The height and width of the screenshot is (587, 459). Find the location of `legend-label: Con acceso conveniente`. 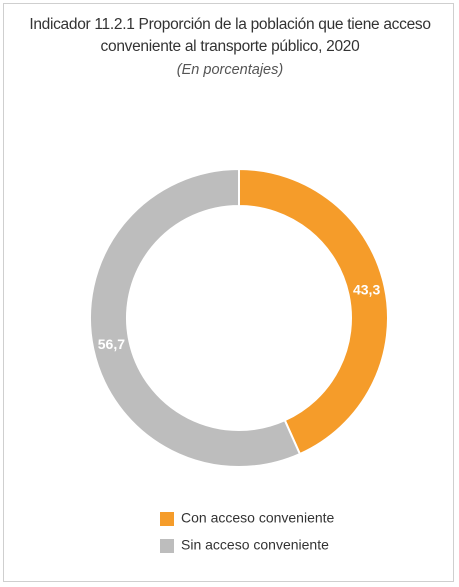

legend-label: Con acceso conveniente is located at coordinates (258, 518).